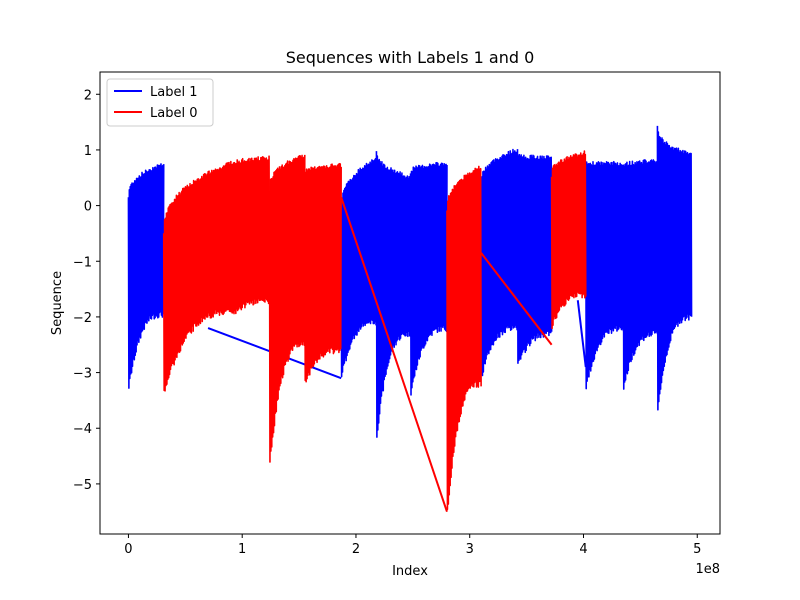 The width and height of the screenshot is (800, 600). What do you see at coordinates (410, 57) in the screenshot?
I see `chart-title: Sequences with Labels 1 and 0` at bounding box center [410, 57].